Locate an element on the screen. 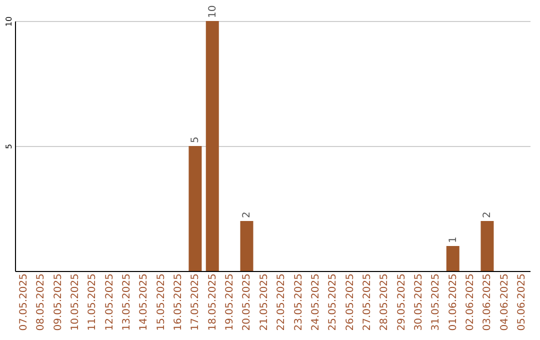  x-tick-label: 30.05.2025 is located at coordinates (419, 302).